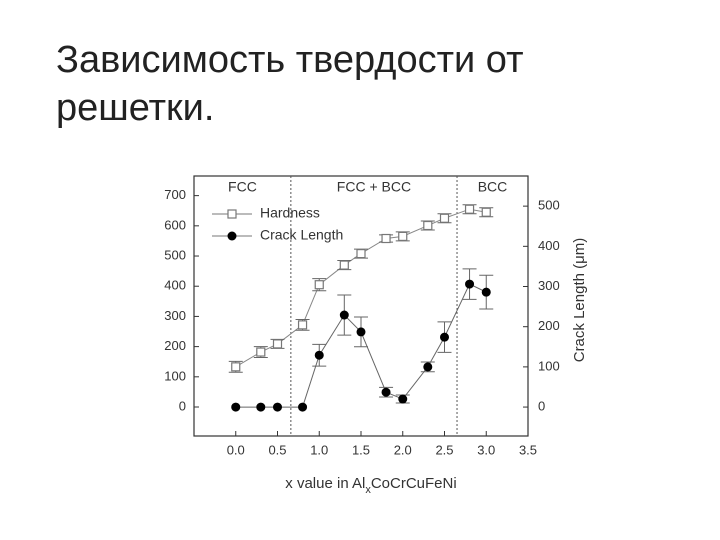 This screenshot has width=720, height=540. Describe the element at coordinates (182, 405) in the screenshot. I see `y-tick-label: 0` at that location.